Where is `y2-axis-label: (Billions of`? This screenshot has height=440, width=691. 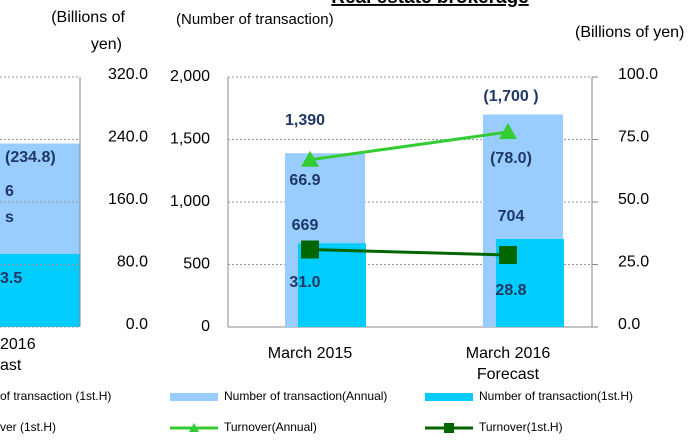
y2-axis-label: (Billions of is located at coordinates (88, 17).